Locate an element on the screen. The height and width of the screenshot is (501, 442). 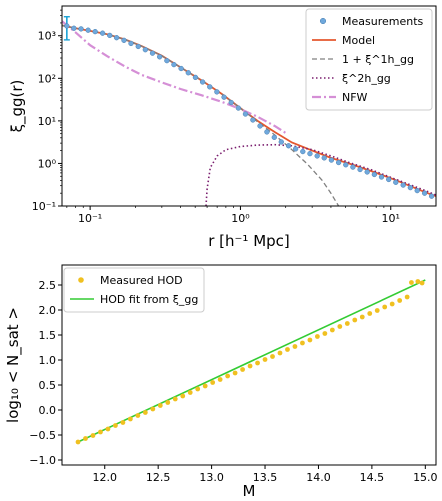
correlation-x-tick-label-0: 10⁻¹ is located at coordinates (90, 218).